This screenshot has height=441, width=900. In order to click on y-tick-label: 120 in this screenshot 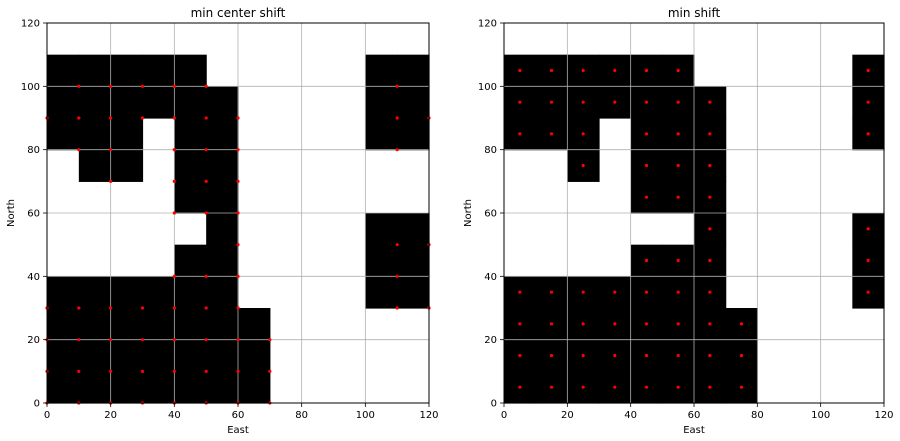, I will do `click(487, 24)`.